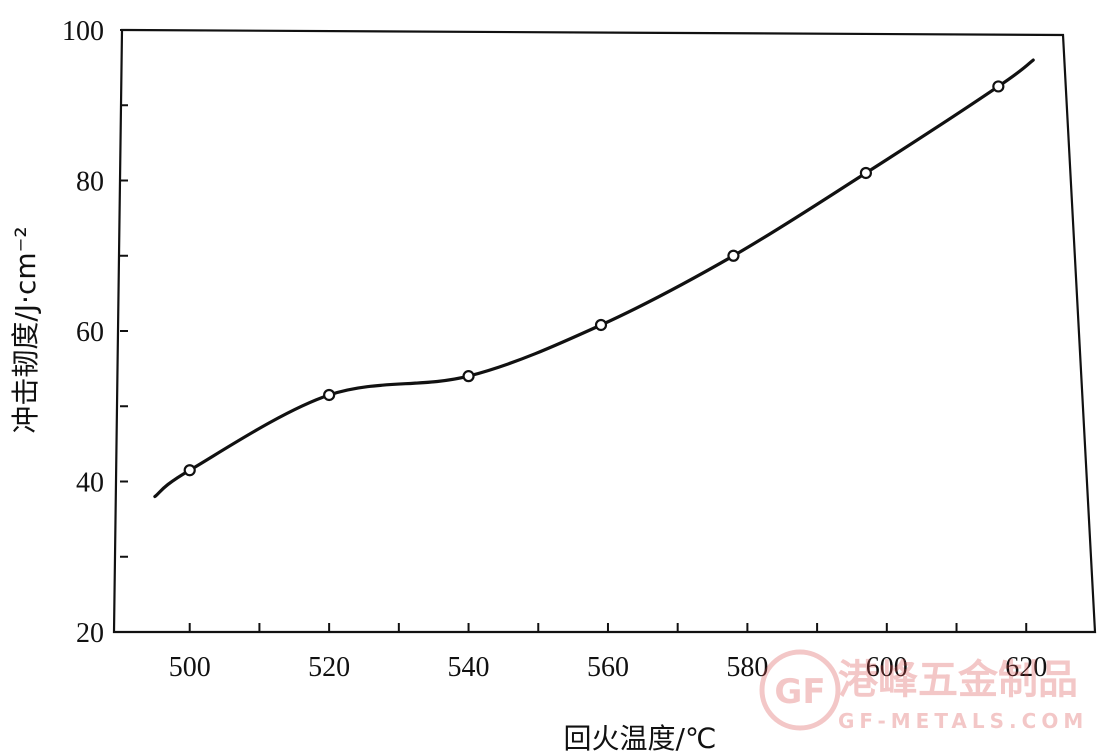 The height and width of the screenshot is (755, 1097). Describe the element at coordinates (608, 667) in the screenshot. I see `x-tick-label: 560` at that location.